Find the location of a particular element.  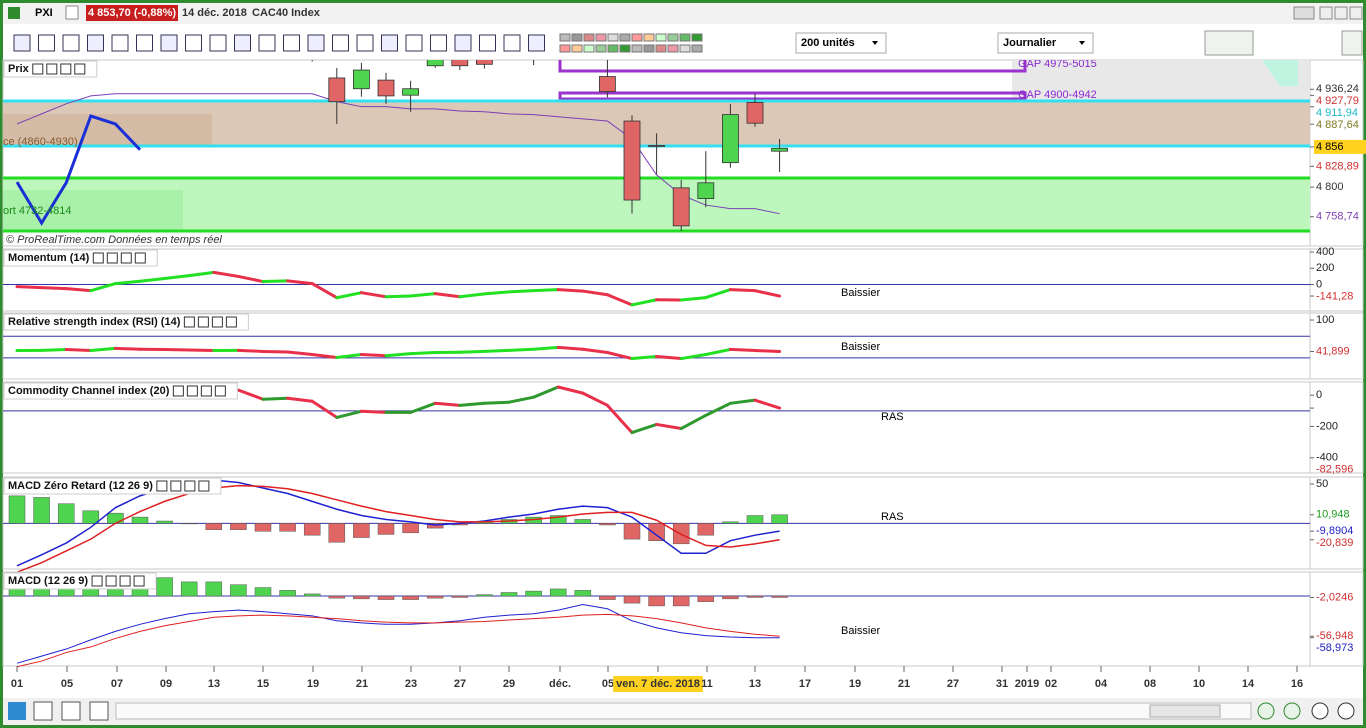

maximize-button is located at coordinates (1341, 13).